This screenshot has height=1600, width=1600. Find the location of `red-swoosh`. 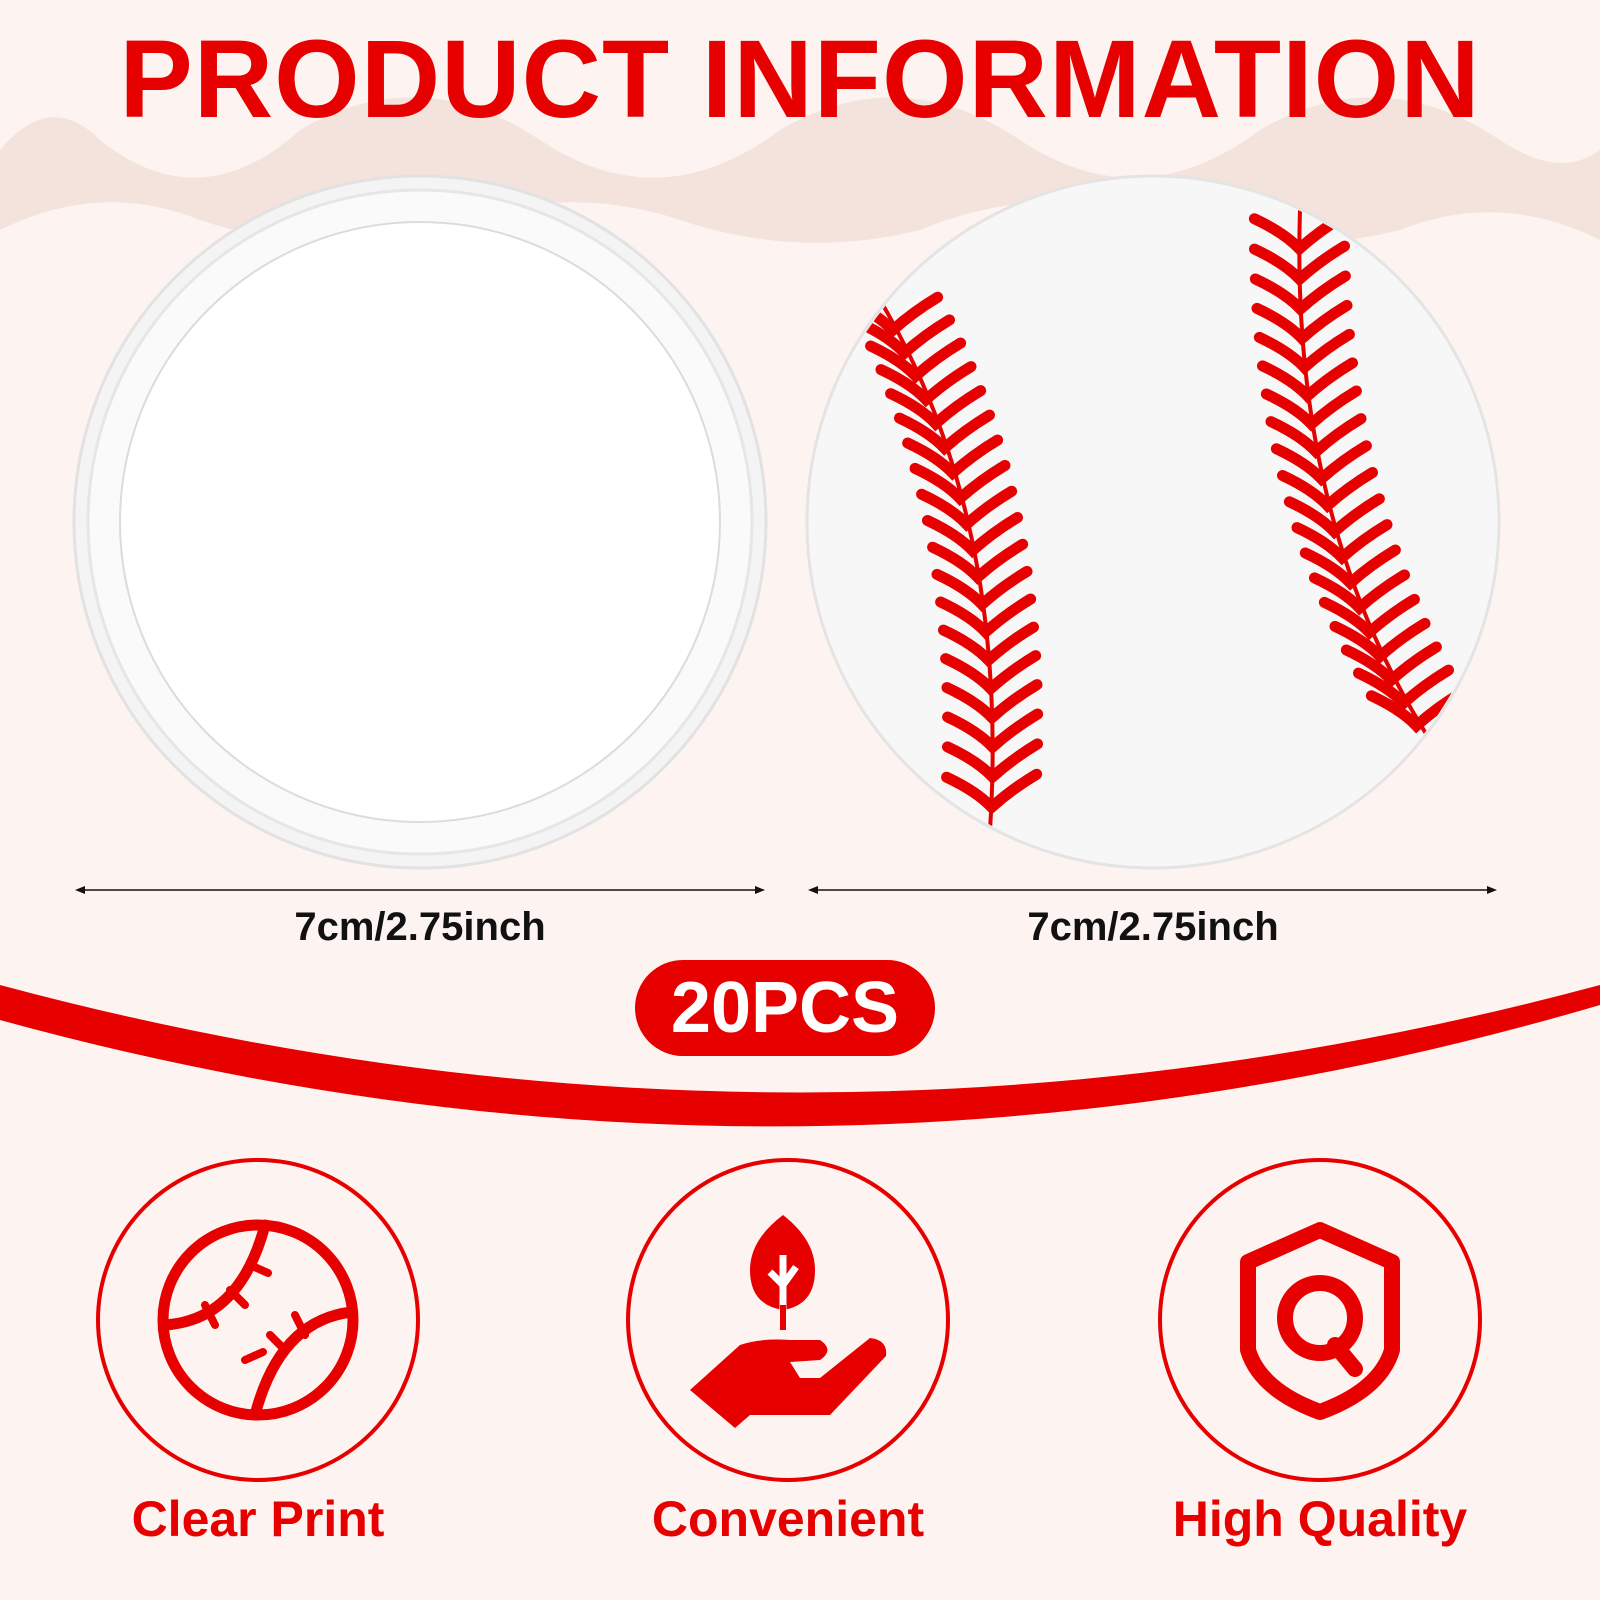

red-swoosh is located at coordinates (800, 1056).